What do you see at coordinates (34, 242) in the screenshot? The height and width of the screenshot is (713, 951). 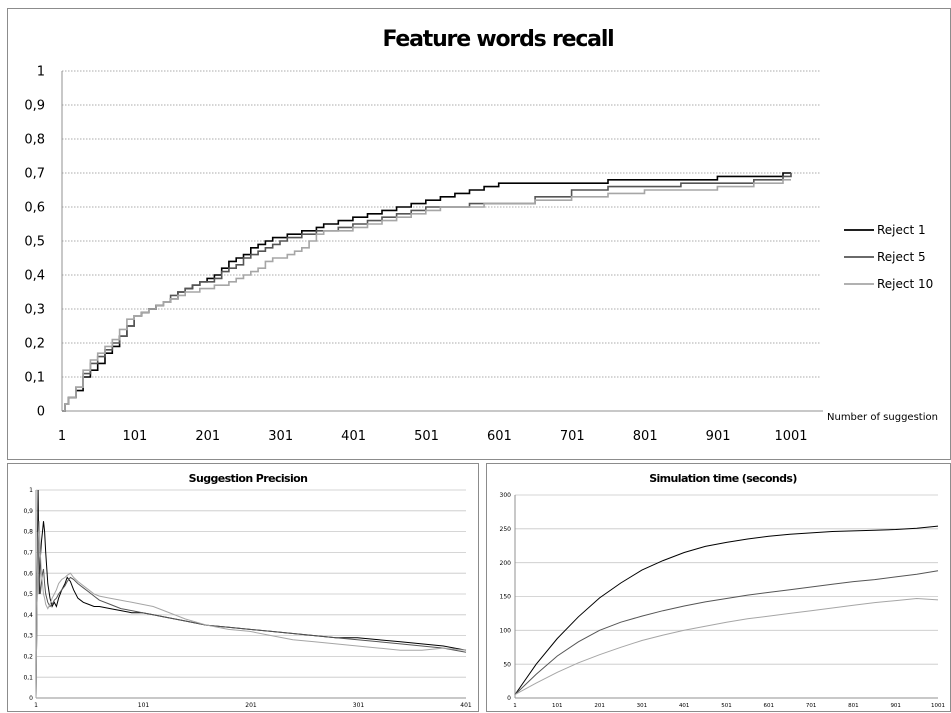 I see `recall-y-tick-label: 0,5` at bounding box center [34, 242].